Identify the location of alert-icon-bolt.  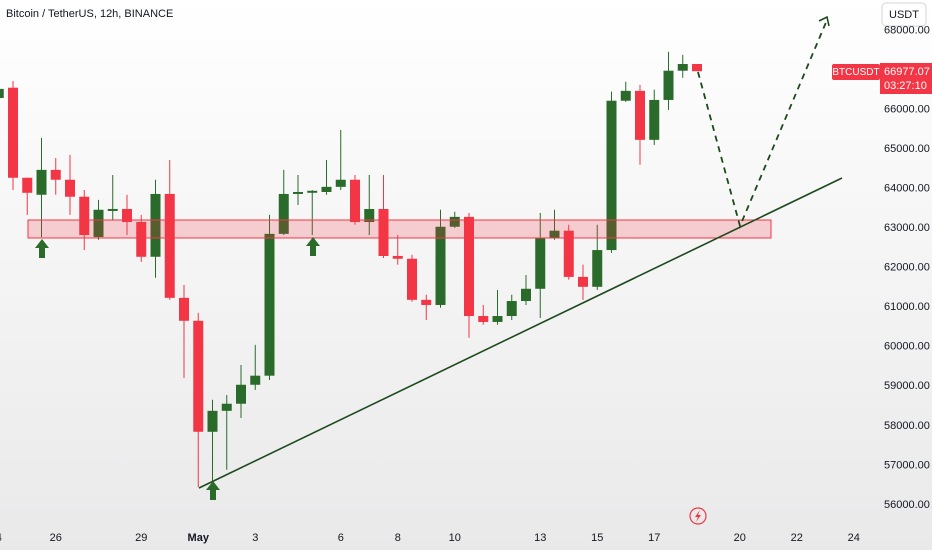
(698, 516).